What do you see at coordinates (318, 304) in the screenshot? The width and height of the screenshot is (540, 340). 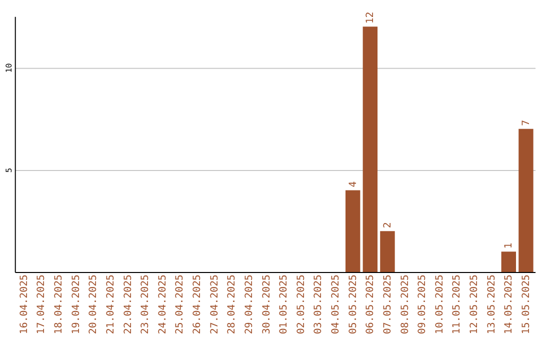 I see `x-tick-label: 03.05.2025` at bounding box center [318, 304].